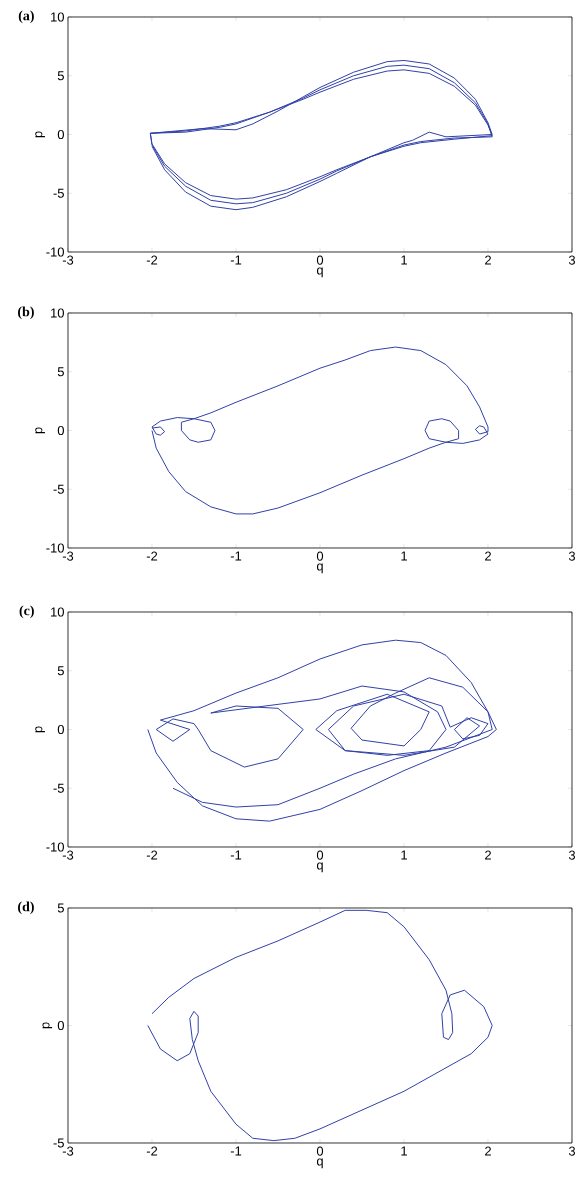 Image resolution: width=581 pixels, height=1186 pixels. I want to click on chart-title: (a), so click(26, 17).